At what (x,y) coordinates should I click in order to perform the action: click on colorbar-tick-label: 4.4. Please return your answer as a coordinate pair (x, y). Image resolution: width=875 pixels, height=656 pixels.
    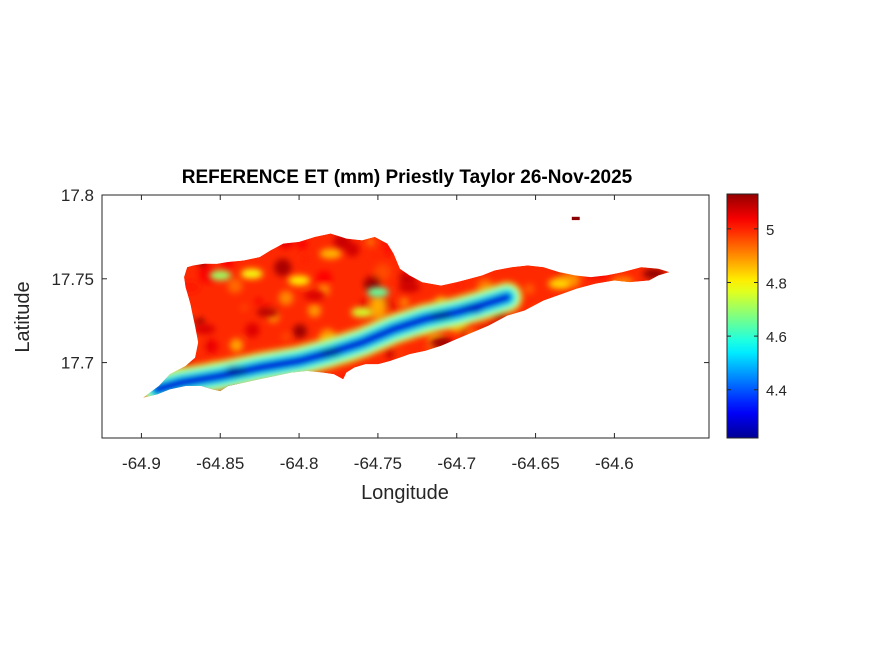
    Looking at the image, I should click on (776, 391).